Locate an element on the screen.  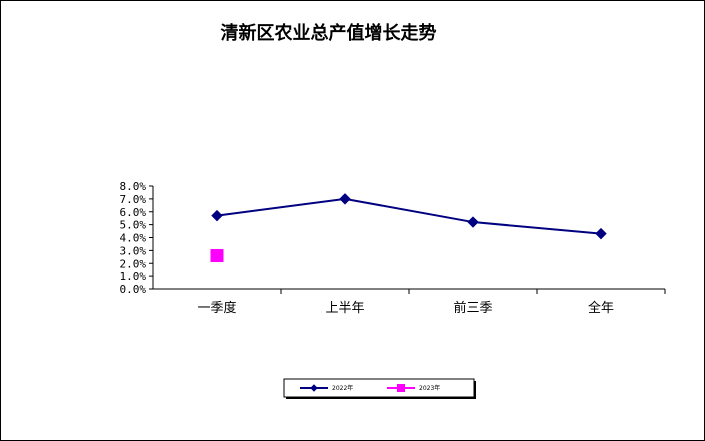
y-tick-label: 2.0% is located at coordinates (133, 263).